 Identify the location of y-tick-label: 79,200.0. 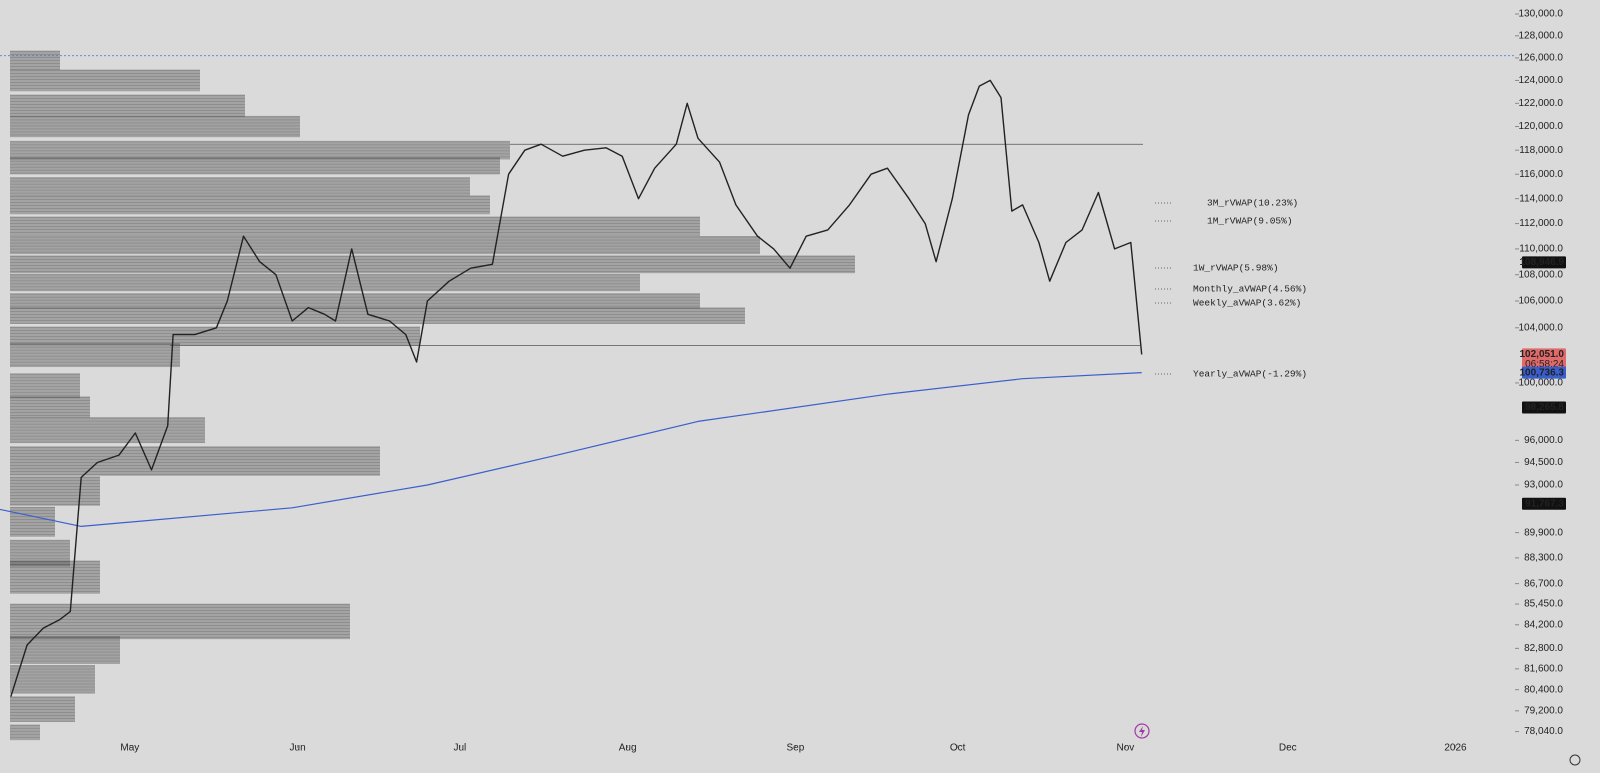
(1543, 710).